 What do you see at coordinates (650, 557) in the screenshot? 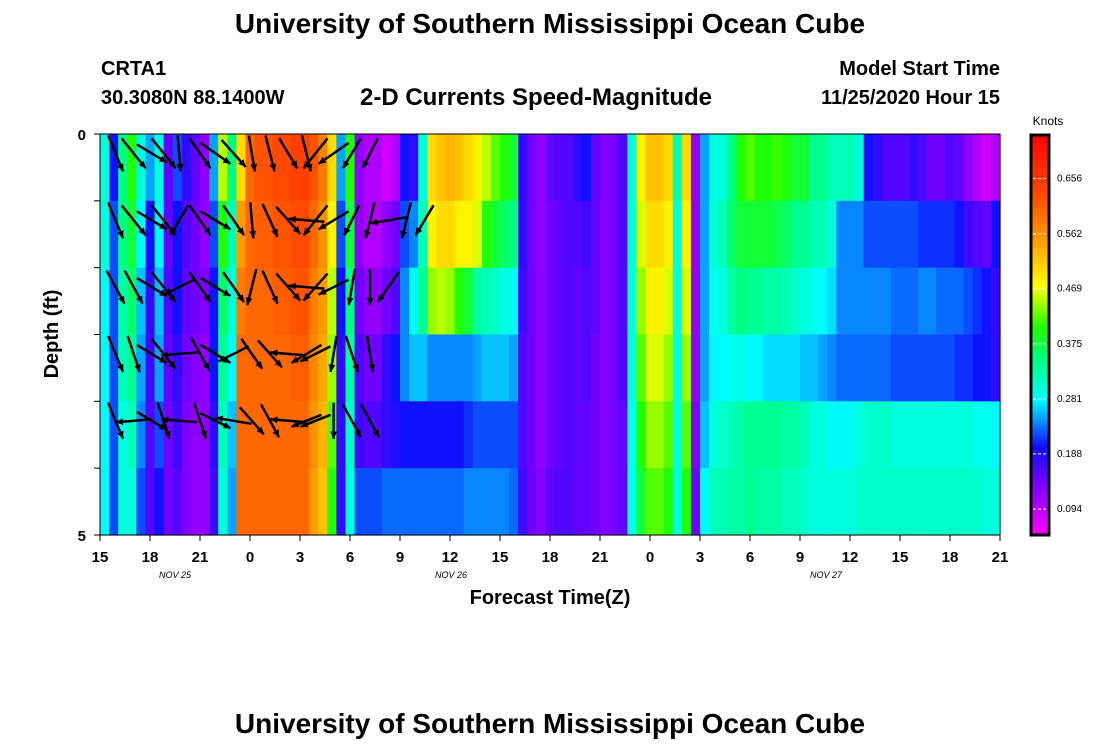
I see `x-tick-label: 0` at bounding box center [650, 557].